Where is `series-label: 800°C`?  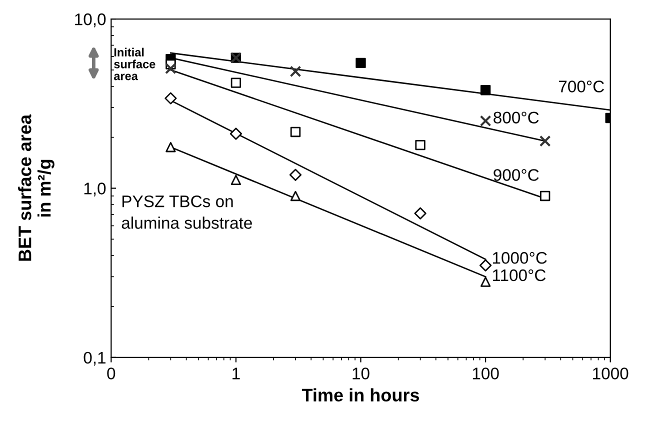
series-label: 800°C is located at coordinates (516, 118).